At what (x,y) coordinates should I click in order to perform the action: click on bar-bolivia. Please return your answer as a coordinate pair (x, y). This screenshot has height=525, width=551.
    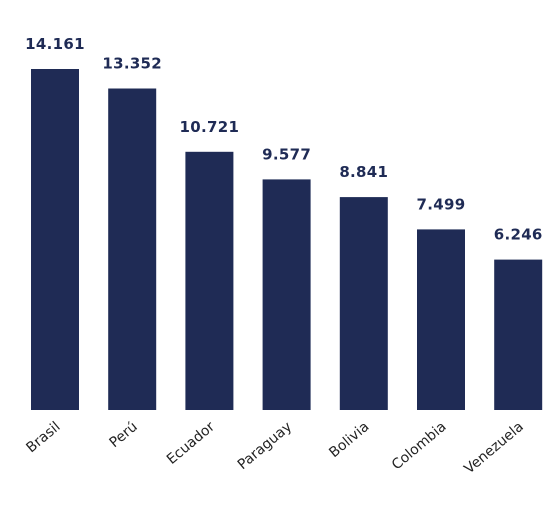
    Looking at the image, I should click on (363, 303).